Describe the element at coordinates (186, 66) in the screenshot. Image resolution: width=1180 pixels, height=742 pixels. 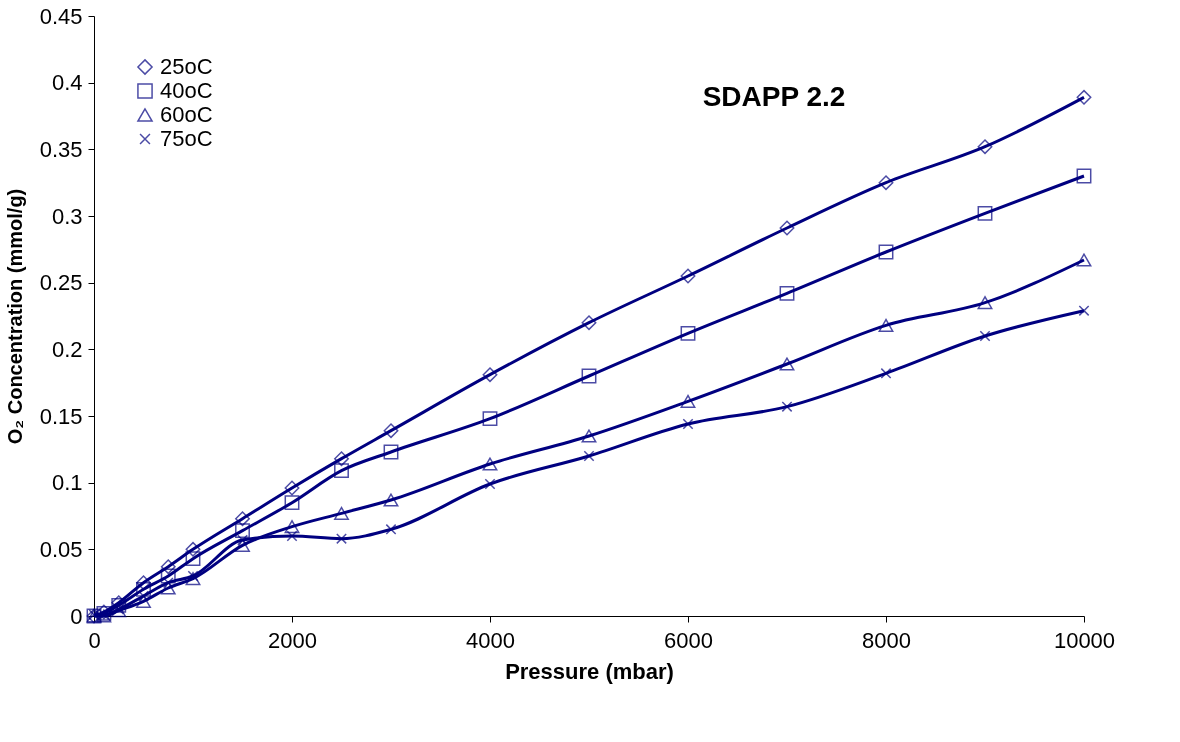
I see `legend-label: 25oC` at that location.